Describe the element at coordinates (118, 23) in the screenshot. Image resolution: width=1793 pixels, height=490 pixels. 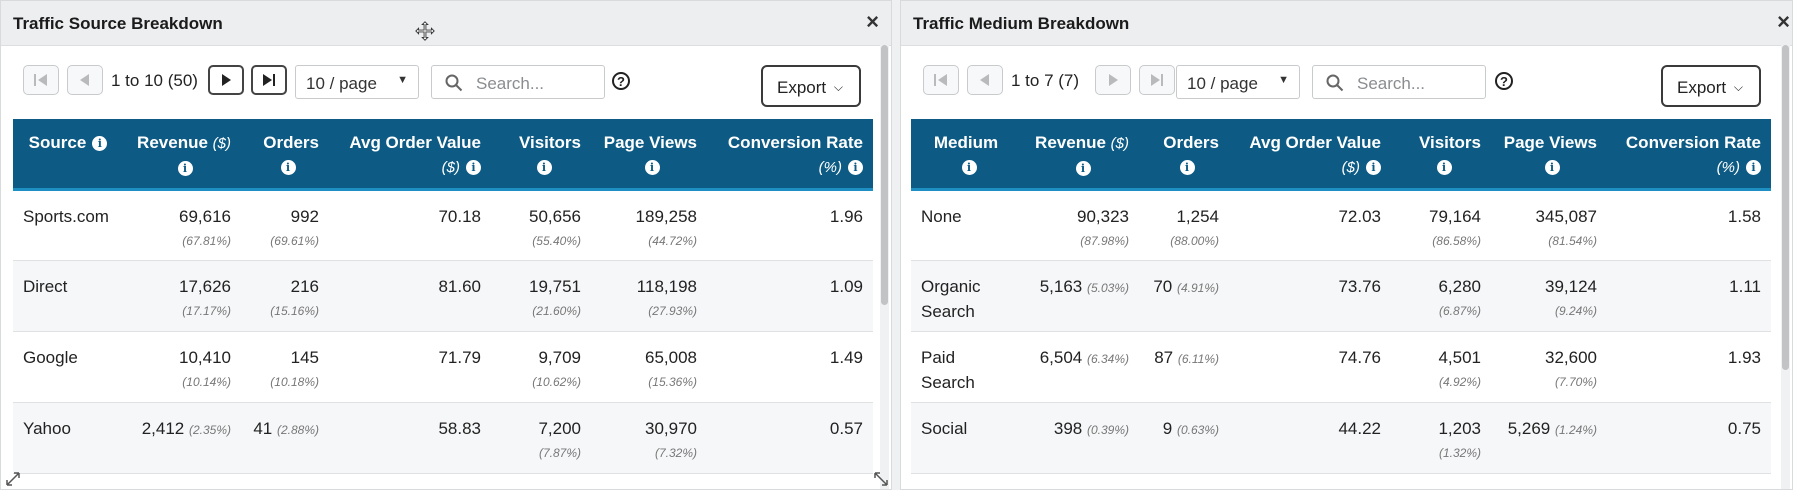
I see `panel-title: Traffic Source Breakdown` at that location.